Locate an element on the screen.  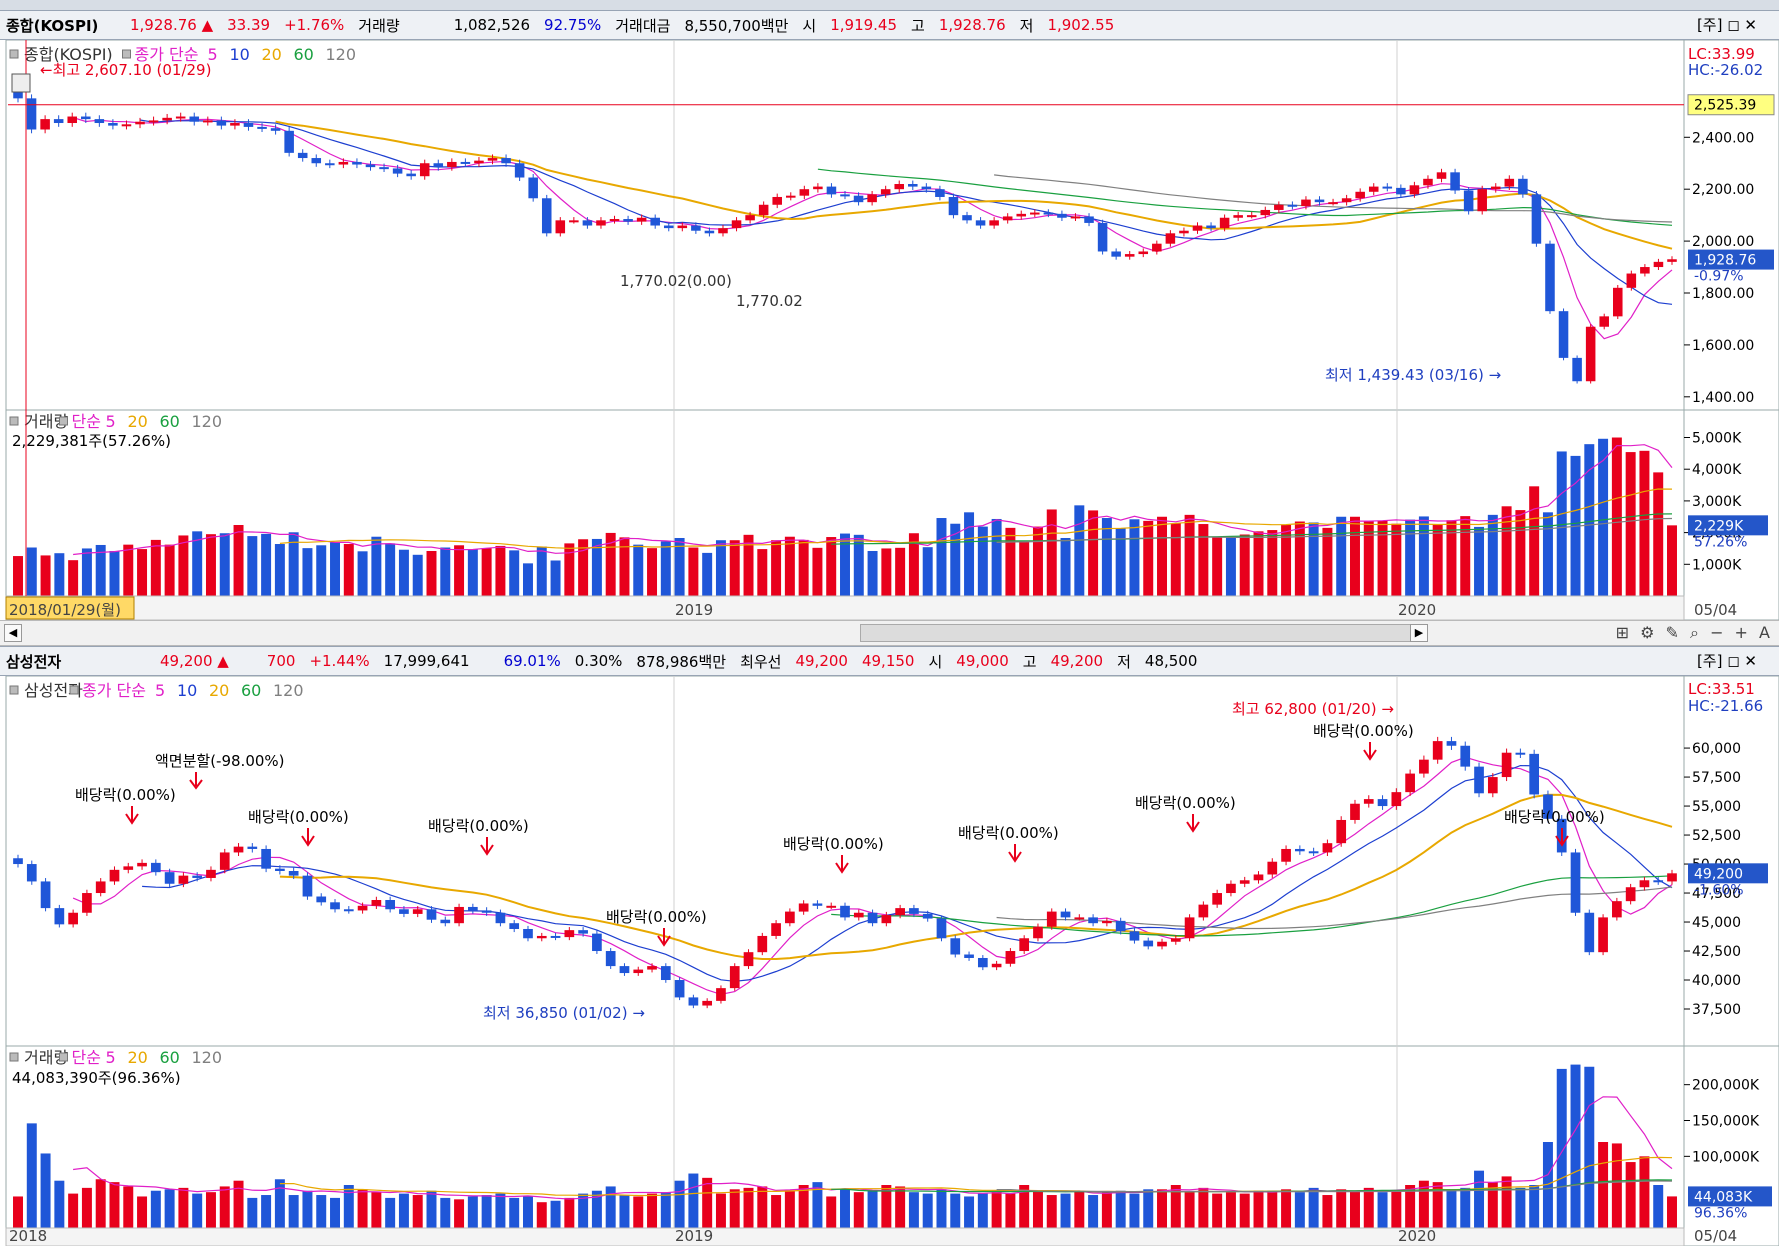
samsung-split-marker: 액면분할(-98.00%) is located at coordinates (220, 761).